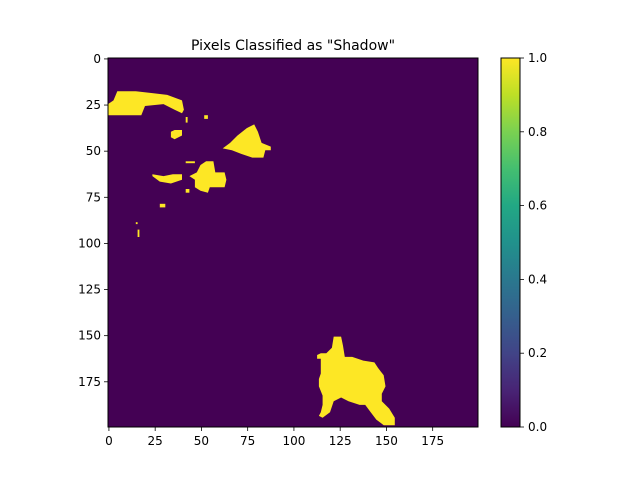 The height and width of the screenshot is (480, 640). What do you see at coordinates (89, 336) in the screenshot?
I see `y-tick-label: 150` at bounding box center [89, 336].